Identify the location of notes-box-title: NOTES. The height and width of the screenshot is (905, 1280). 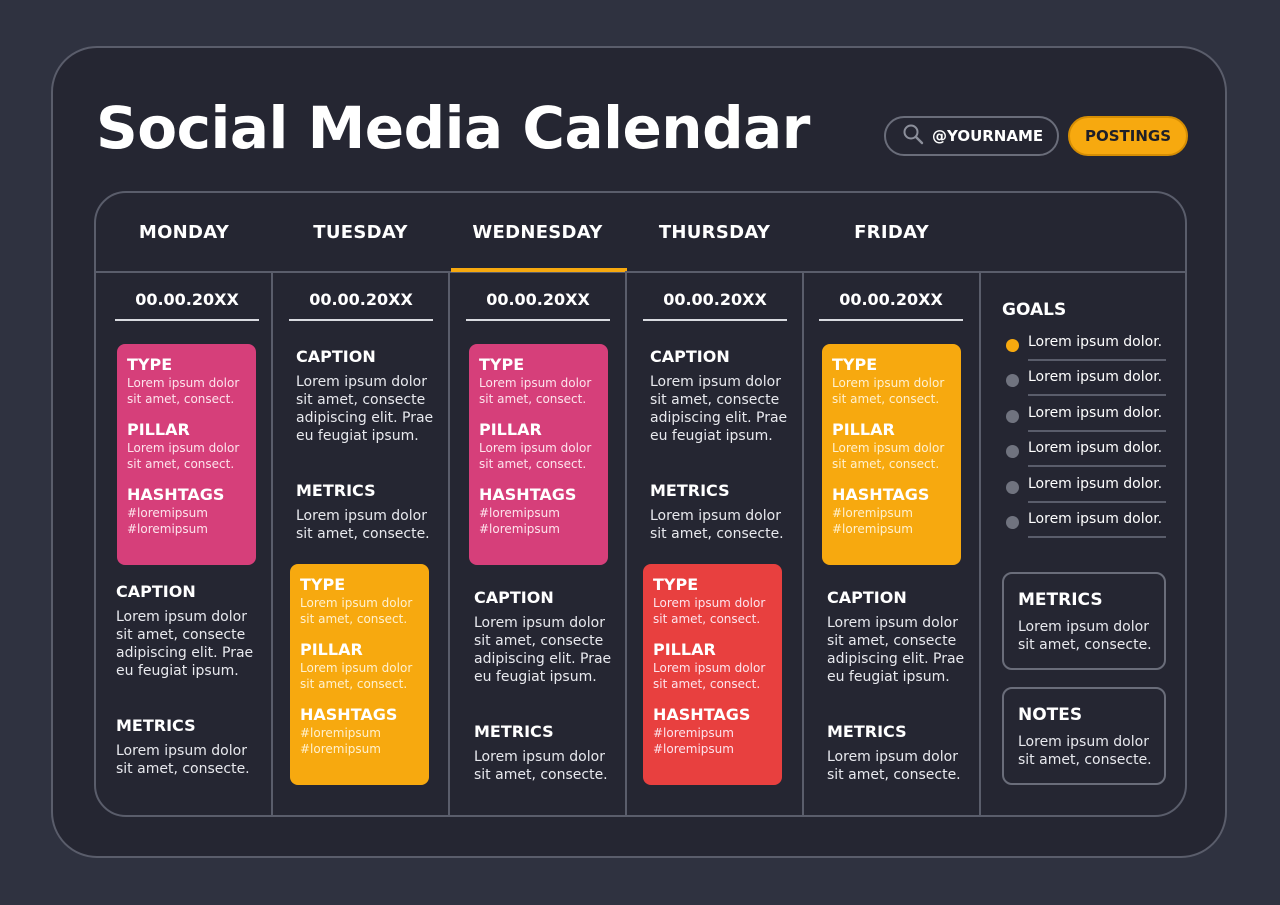
(1050, 715).